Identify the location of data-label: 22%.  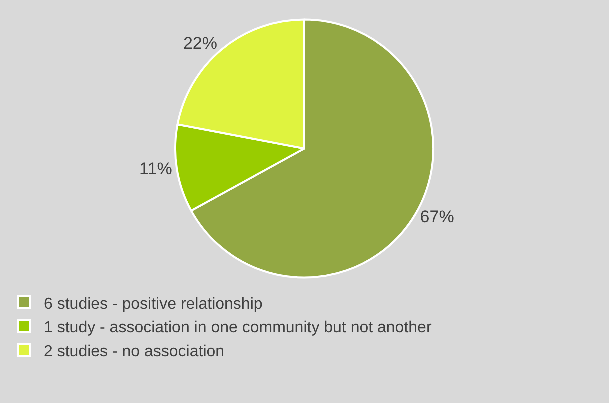
(200, 44).